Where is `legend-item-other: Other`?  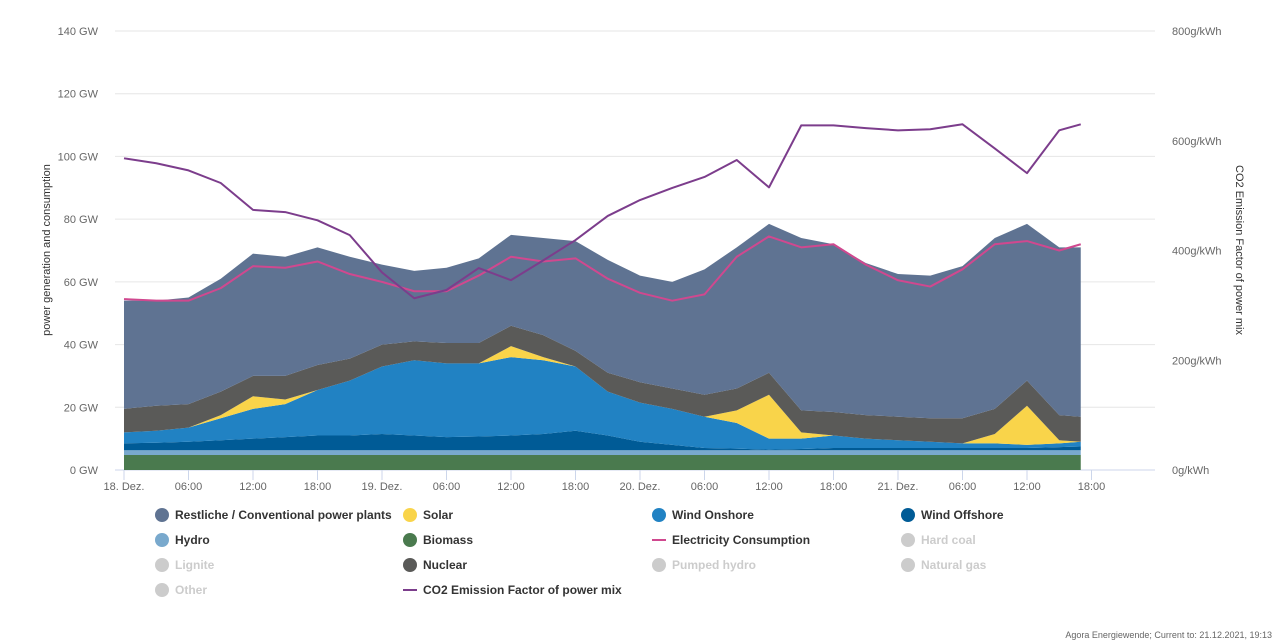
legend-item-other: Other is located at coordinates (181, 590).